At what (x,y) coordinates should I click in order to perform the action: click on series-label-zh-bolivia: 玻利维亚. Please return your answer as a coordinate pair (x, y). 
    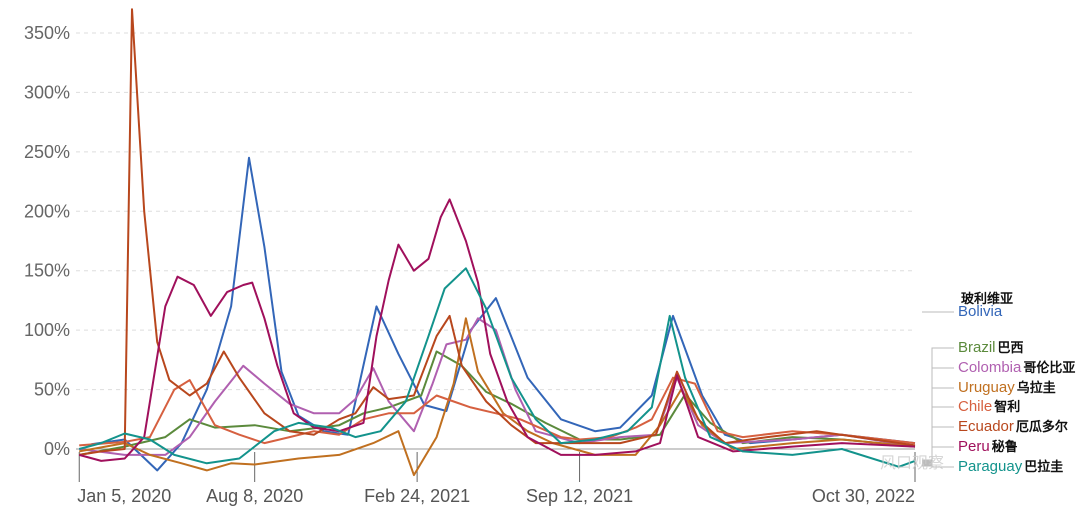
    Looking at the image, I should click on (987, 298).